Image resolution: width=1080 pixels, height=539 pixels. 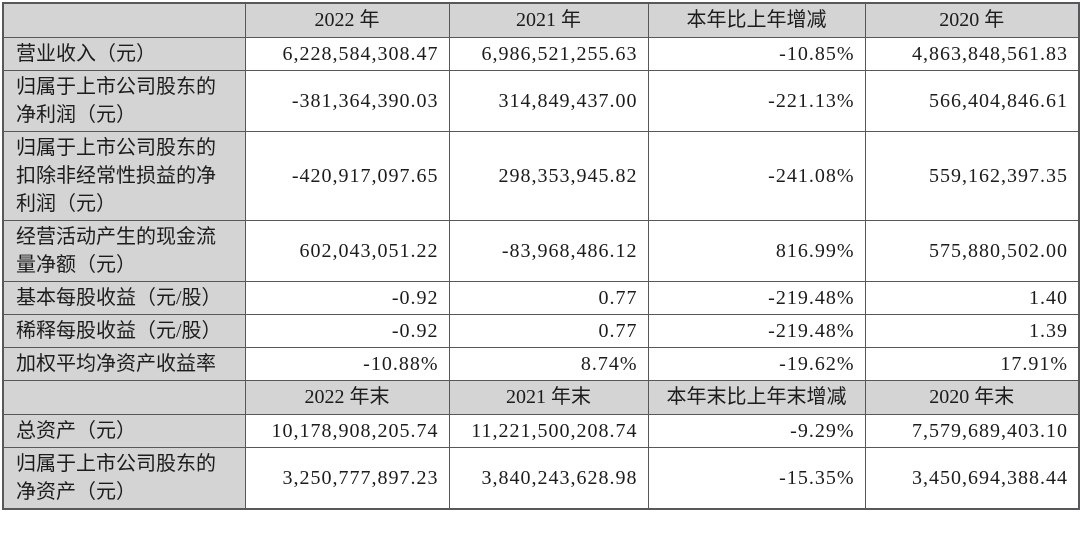 What do you see at coordinates (124, 176) in the screenshot?
I see `row-label: 归属于上市公司股东的扣除非经常性损益的净利润（元）` at bounding box center [124, 176].